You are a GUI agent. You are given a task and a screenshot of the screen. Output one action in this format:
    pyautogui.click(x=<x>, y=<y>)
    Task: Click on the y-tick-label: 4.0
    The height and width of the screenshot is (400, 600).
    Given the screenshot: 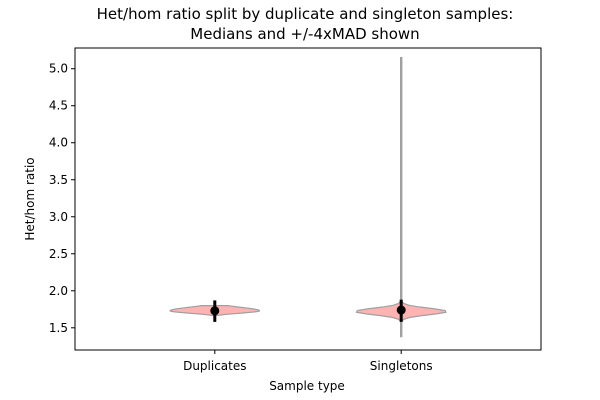 What is the action you would take?
    pyautogui.click(x=58, y=143)
    